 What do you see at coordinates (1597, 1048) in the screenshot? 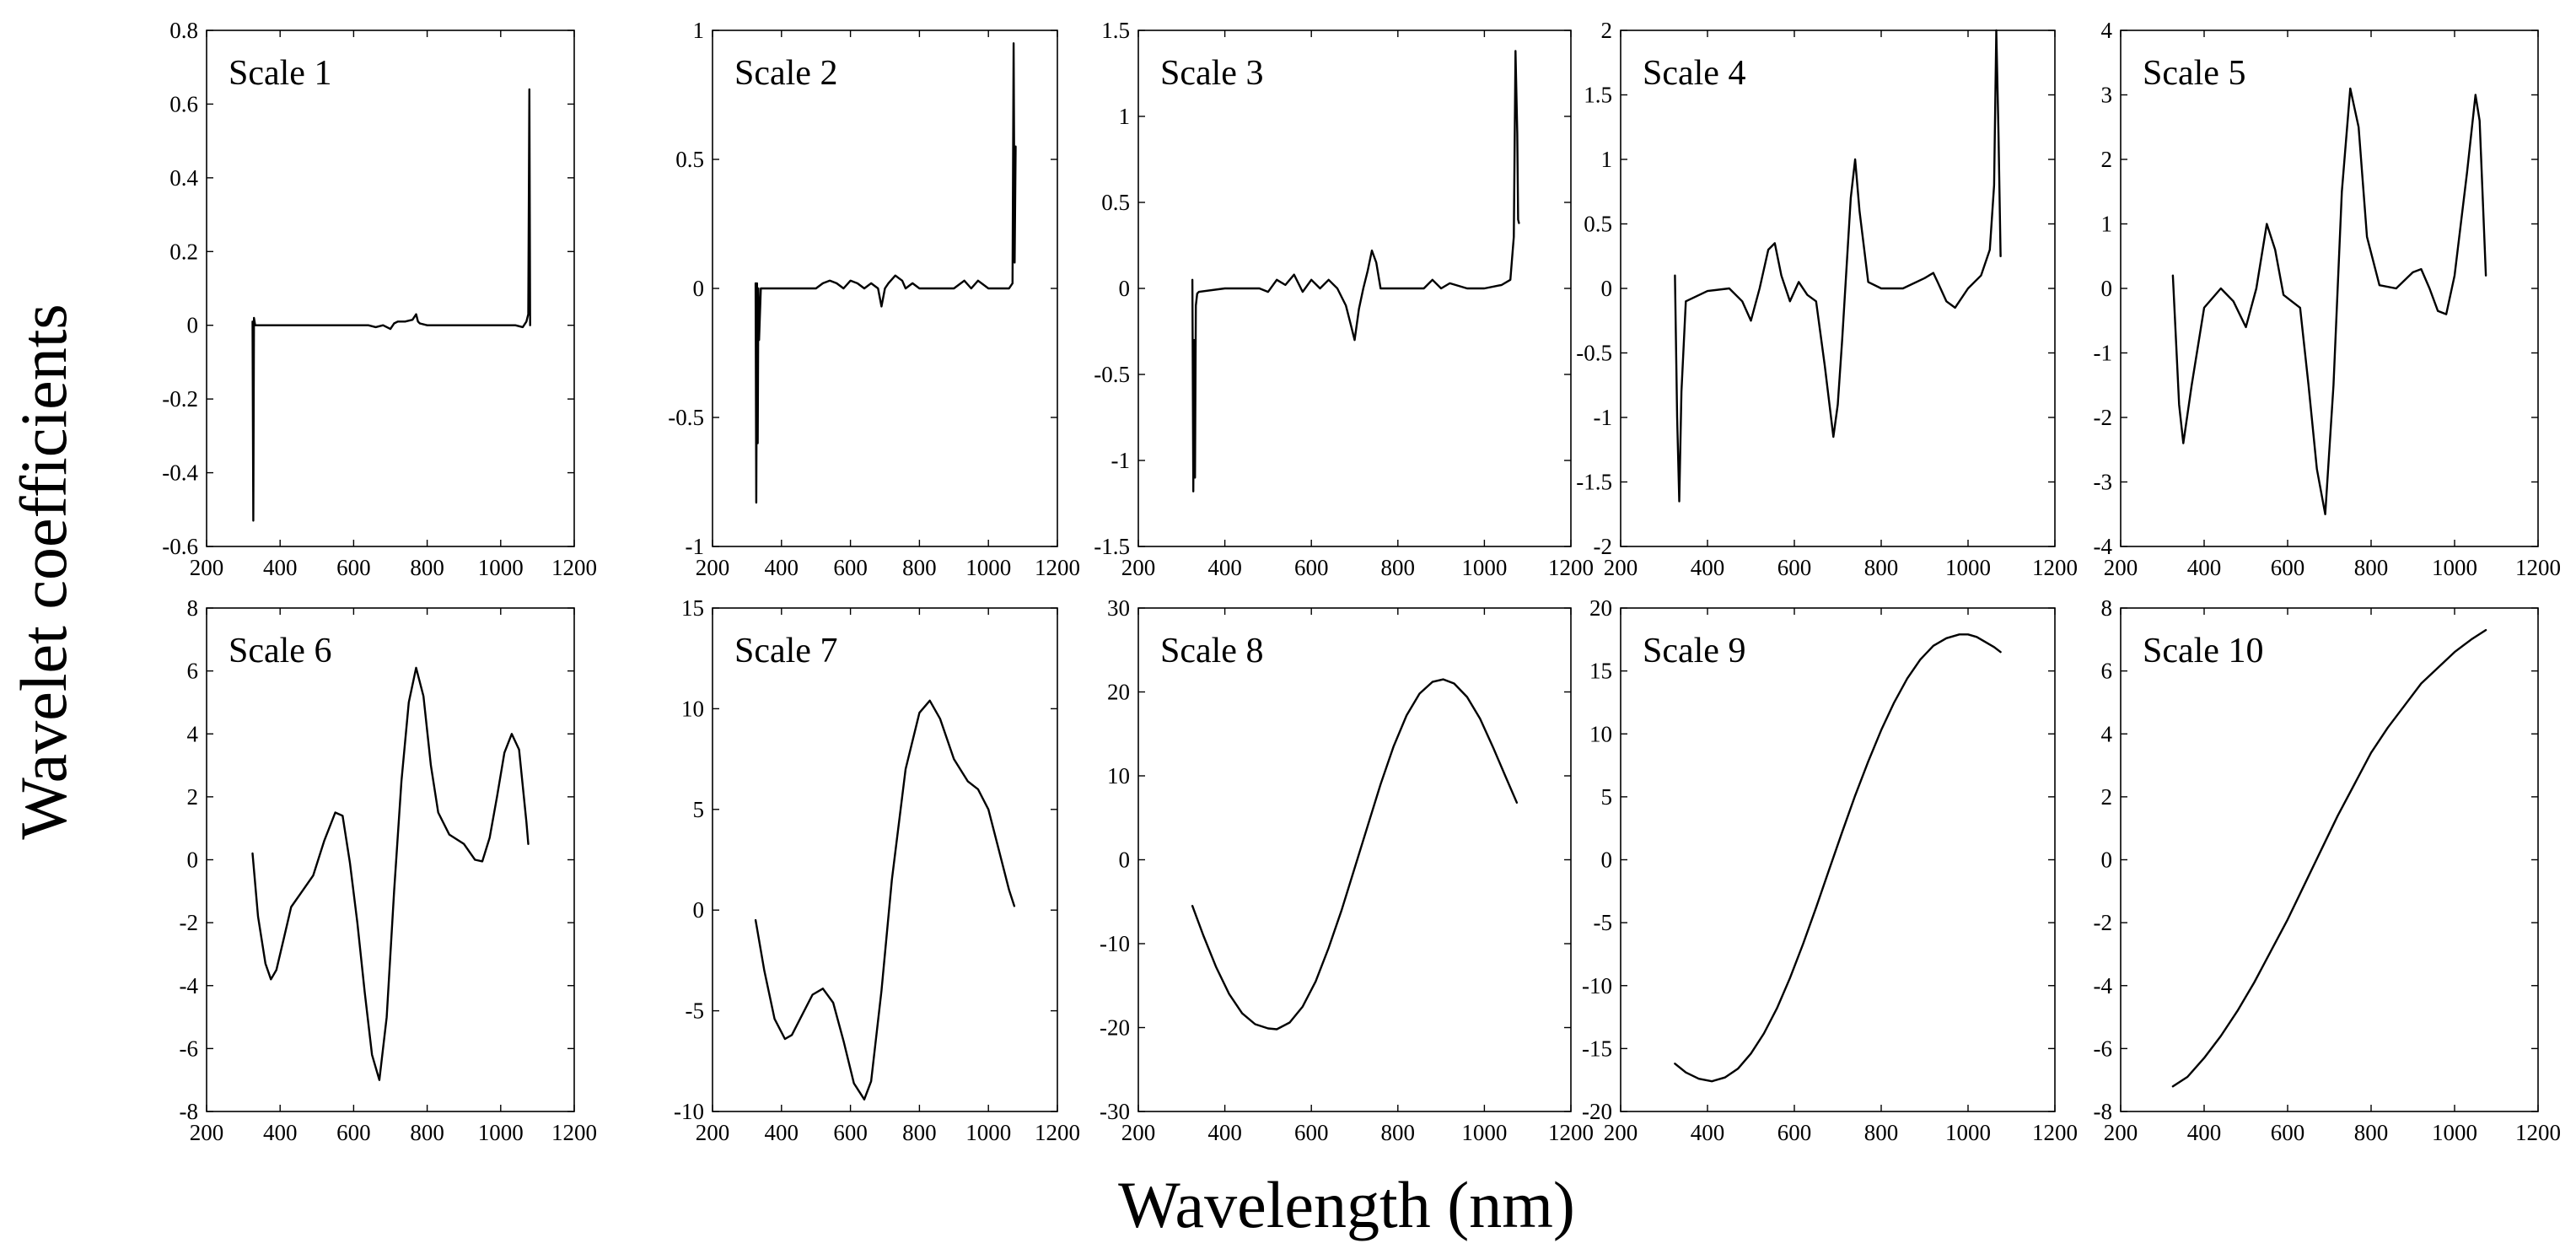
I see `y-tick-label: -15` at bounding box center [1597, 1048].